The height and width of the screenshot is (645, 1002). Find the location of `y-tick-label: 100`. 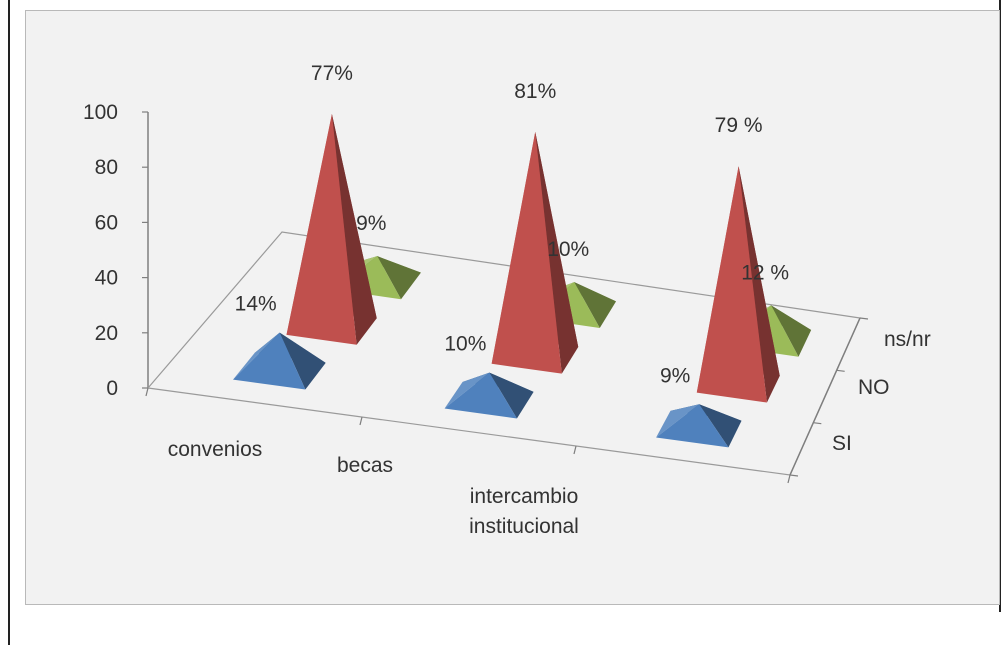

y-tick-label: 100 is located at coordinates (100, 112).